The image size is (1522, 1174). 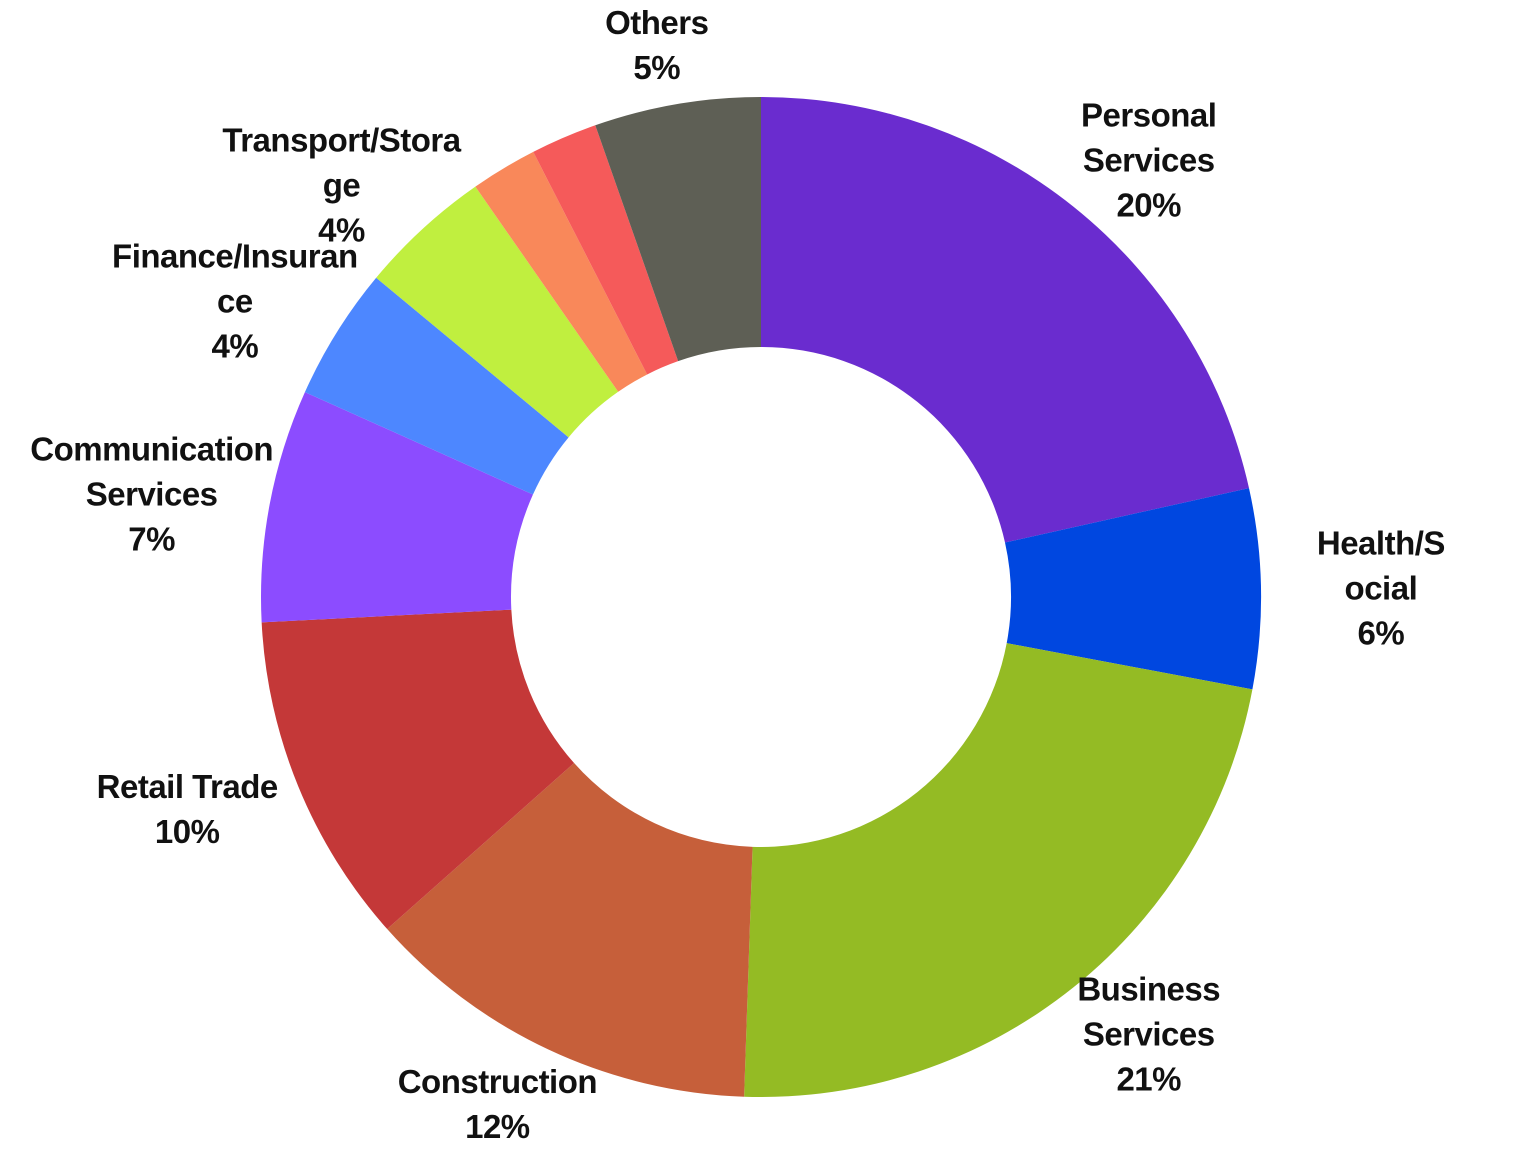 I want to click on category-label: Communication Services, so click(x=152, y=471).